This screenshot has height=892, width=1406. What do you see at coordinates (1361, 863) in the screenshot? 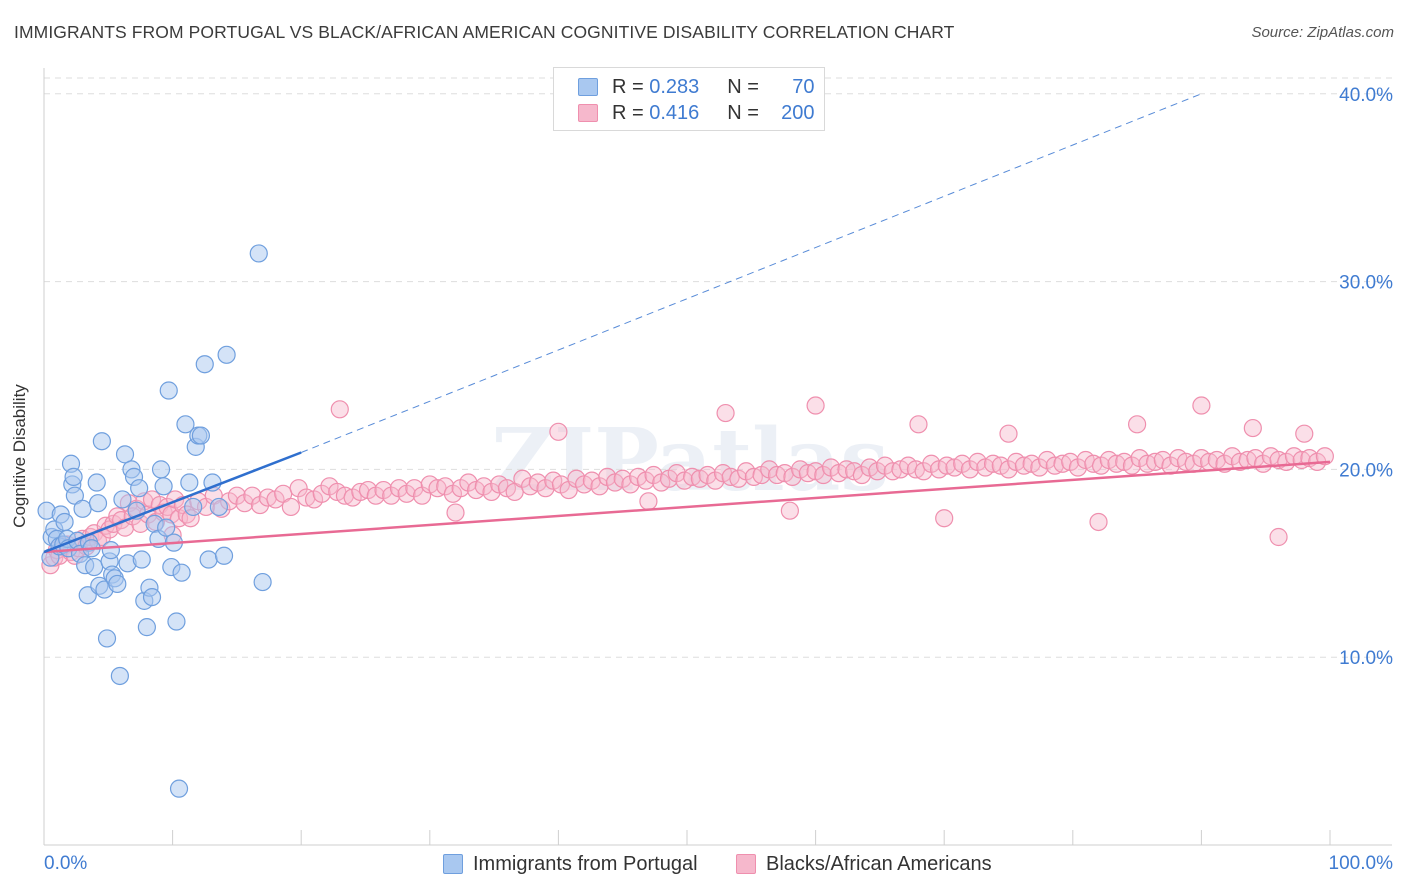
I see `x-tick-label: 100.0%` at bounding box center [1361, 863].